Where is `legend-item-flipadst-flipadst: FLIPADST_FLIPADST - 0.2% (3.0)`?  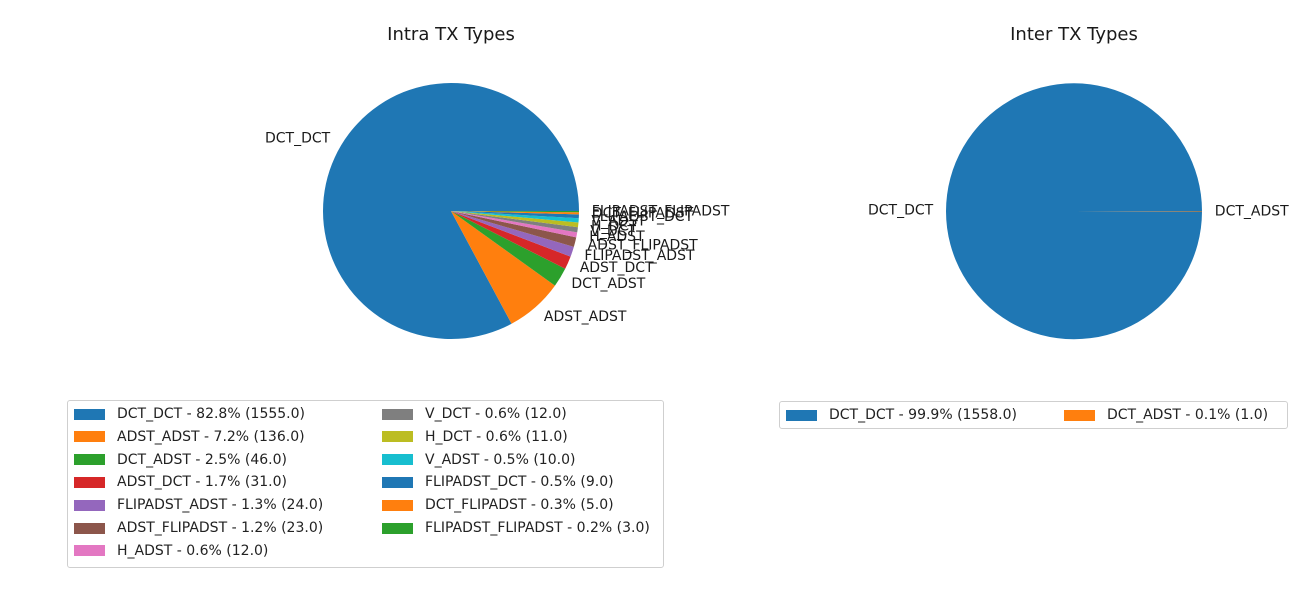 legend-item-flipadst-flipadst: FLIPADST_FLIPADST - 0.2% (3.0) is located at coordinates (516, 528).